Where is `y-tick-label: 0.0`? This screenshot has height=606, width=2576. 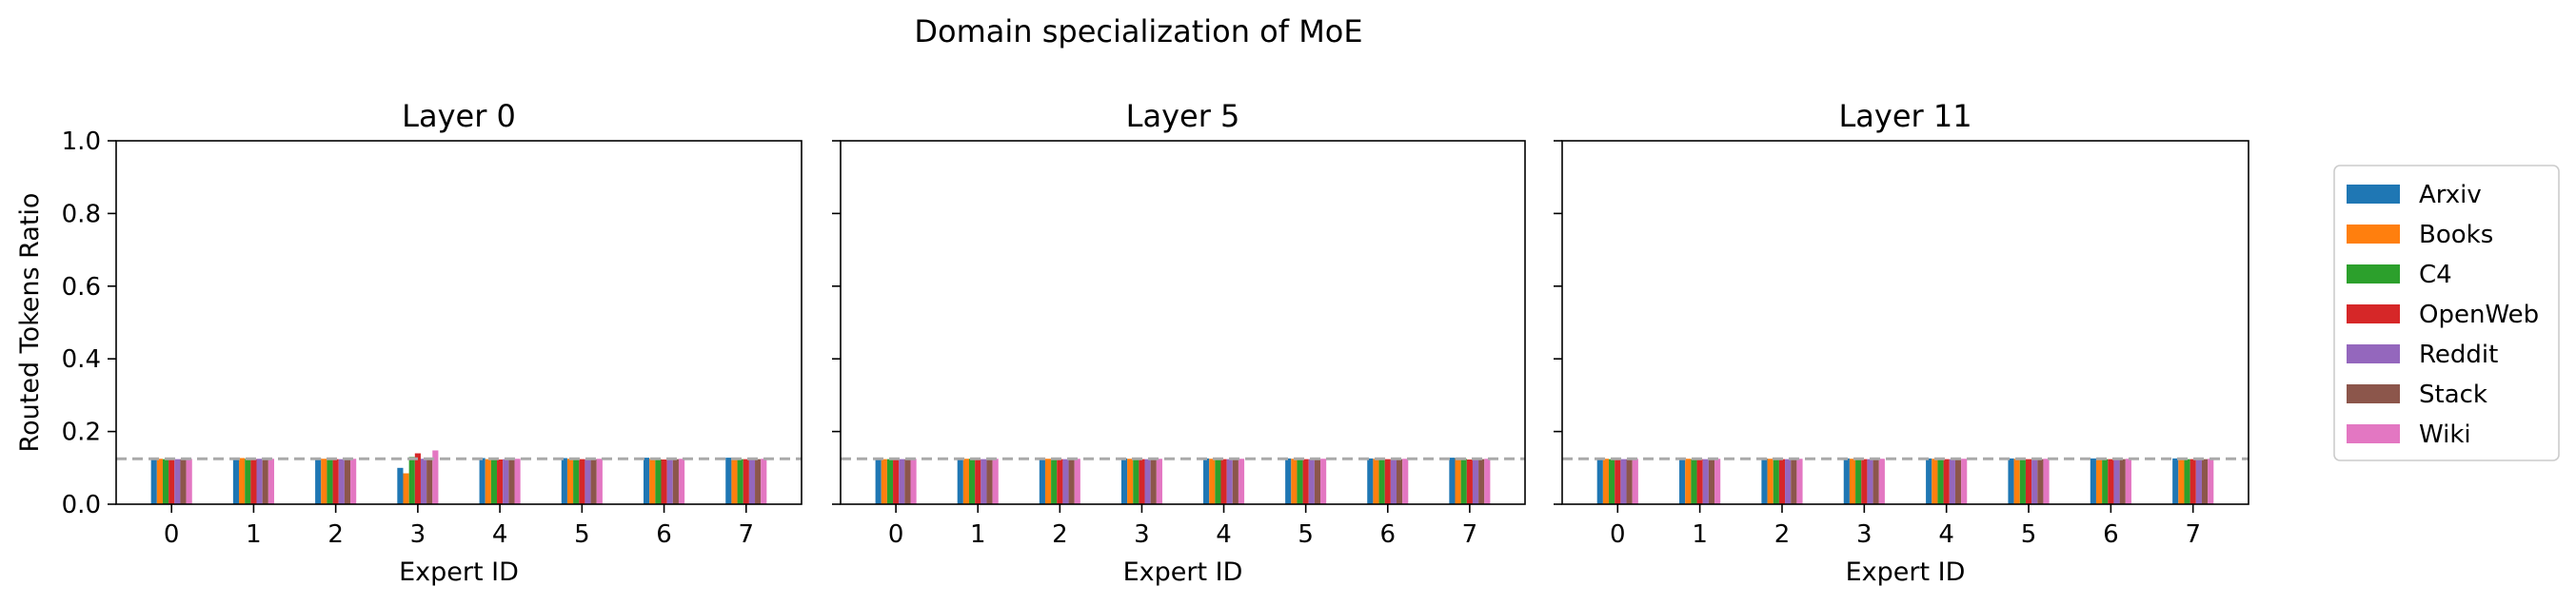
y-tick-label: 0.0 is located at coordinates (81, 505).